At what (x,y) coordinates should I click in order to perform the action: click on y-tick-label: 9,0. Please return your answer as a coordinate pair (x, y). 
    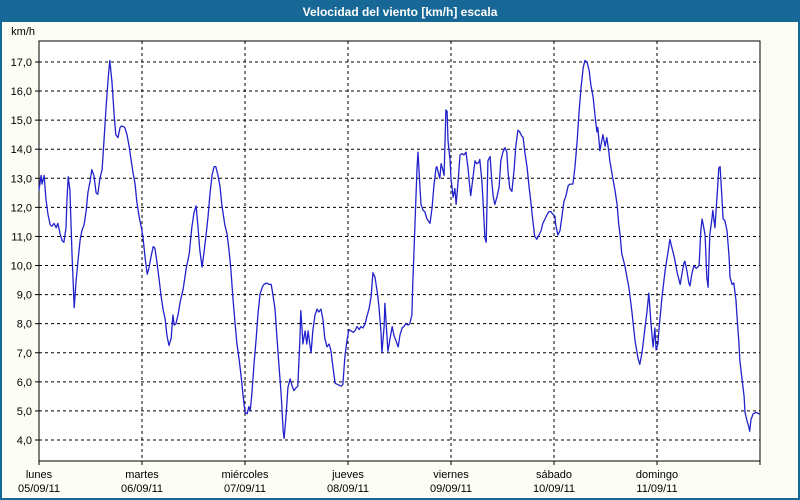
    Looking at the image, I should click on (24, 296).